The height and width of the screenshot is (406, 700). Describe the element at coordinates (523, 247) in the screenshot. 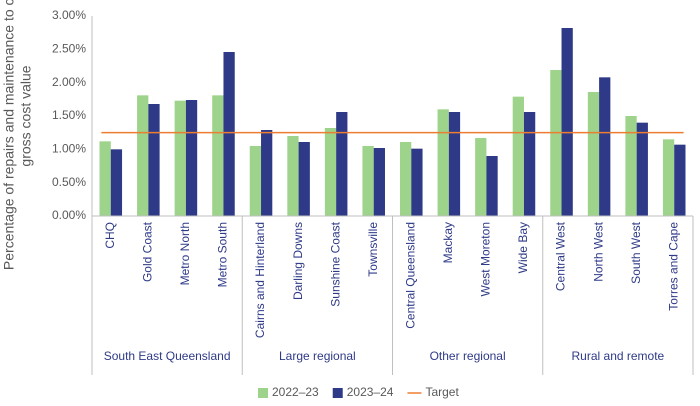

I see `x-tick-label: Wide Bay` at that location.